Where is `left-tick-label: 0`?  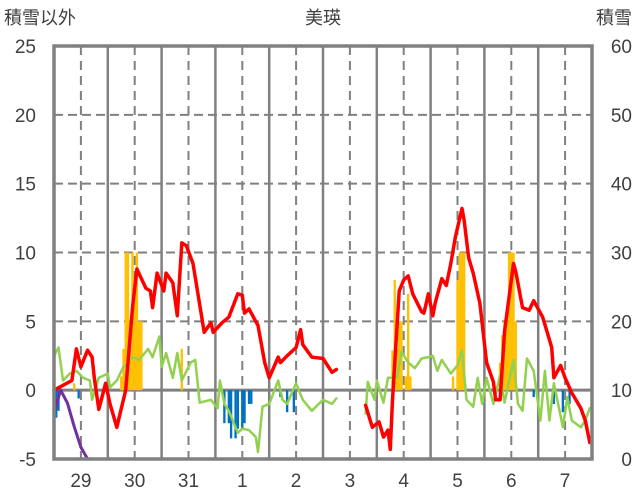
left-tick-label: 0 is located at coordinates (30, 391).